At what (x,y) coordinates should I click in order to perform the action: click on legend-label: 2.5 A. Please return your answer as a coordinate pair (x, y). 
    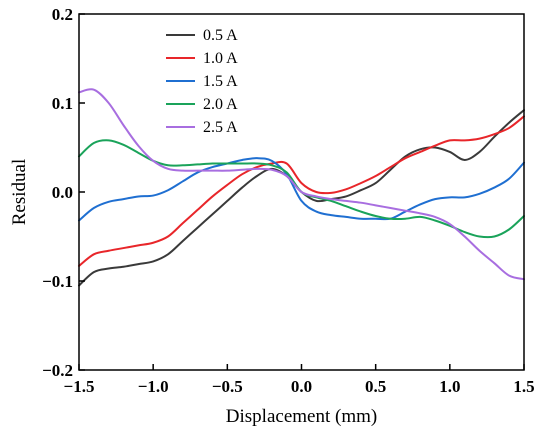
    Looking at the image, I should click on (220, 127).